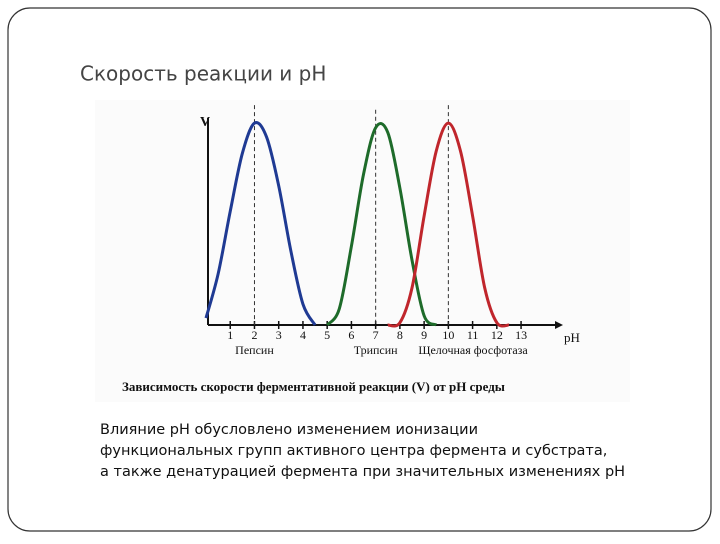 The width and height of the screenshot is (720, 544). I want to click on x-tick-label: 13, so click(521, 335).